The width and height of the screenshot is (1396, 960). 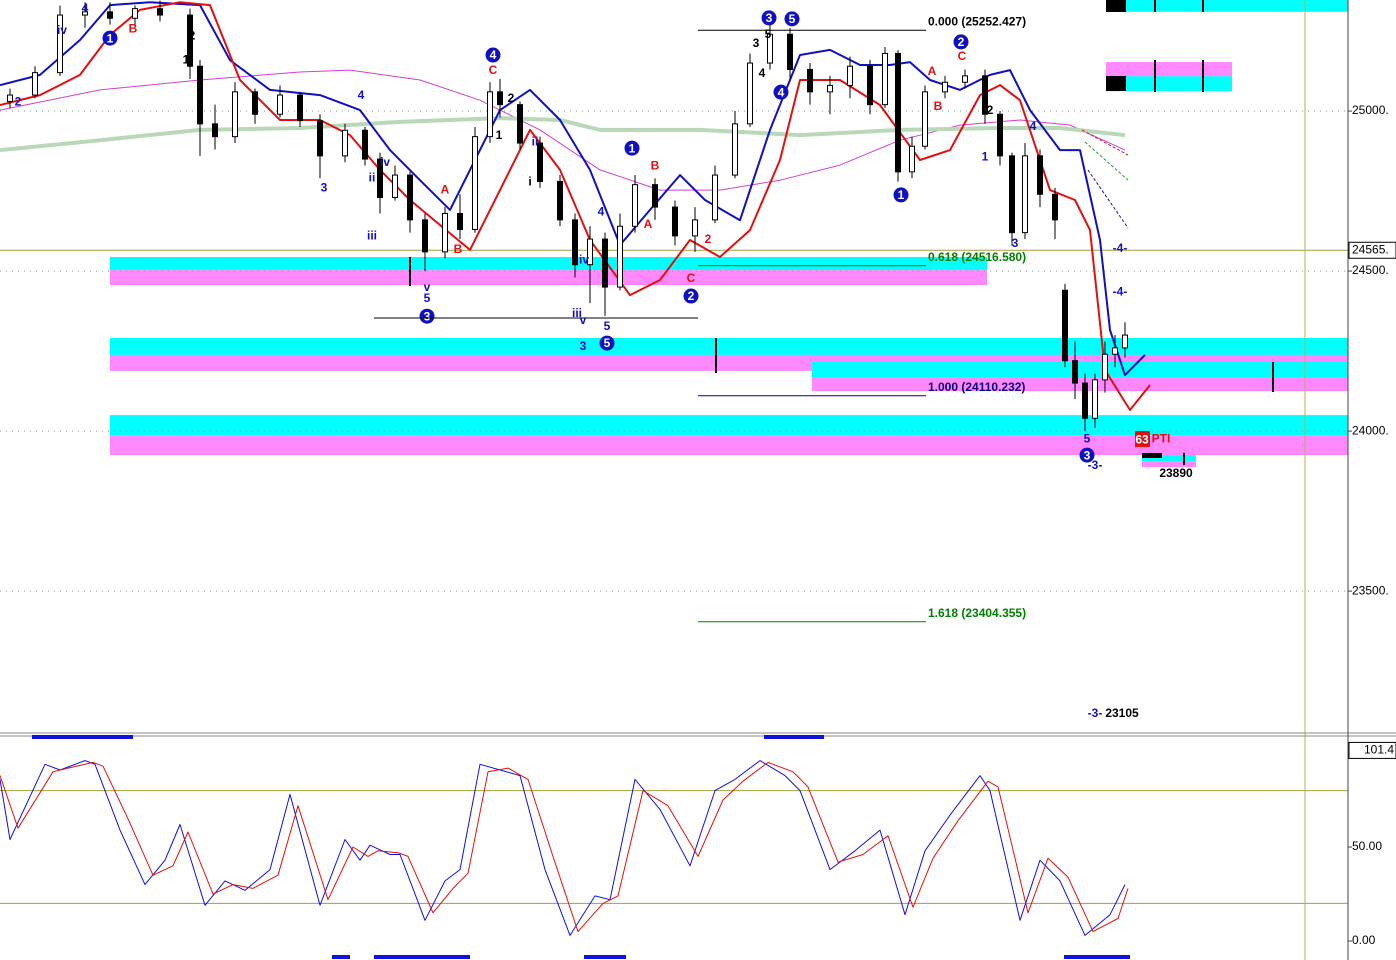 I want to click on wave-label: i, so click(x=529, y=181).